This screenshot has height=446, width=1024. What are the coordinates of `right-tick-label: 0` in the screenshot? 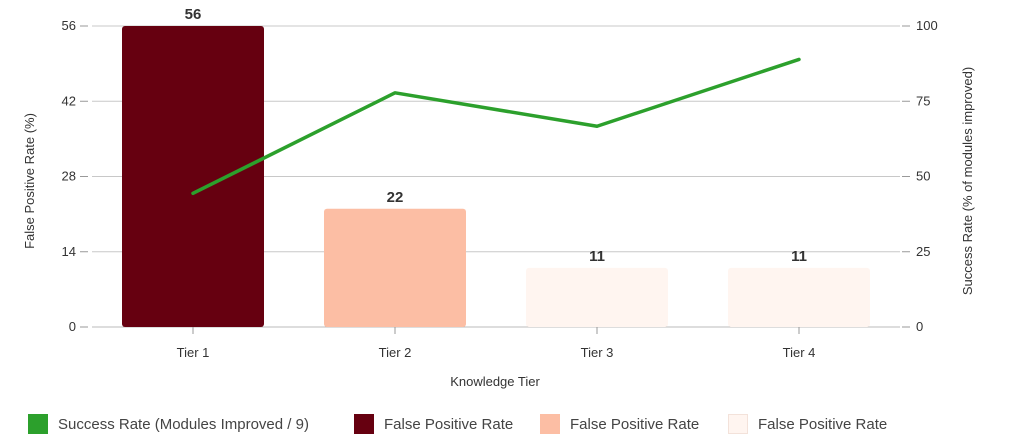 It's located at (919, 326).